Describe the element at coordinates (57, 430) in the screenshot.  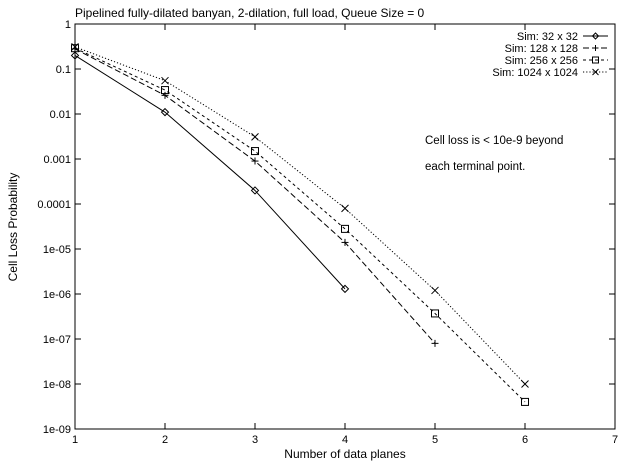
I see `y-tick-label: 1e-09` at that location.